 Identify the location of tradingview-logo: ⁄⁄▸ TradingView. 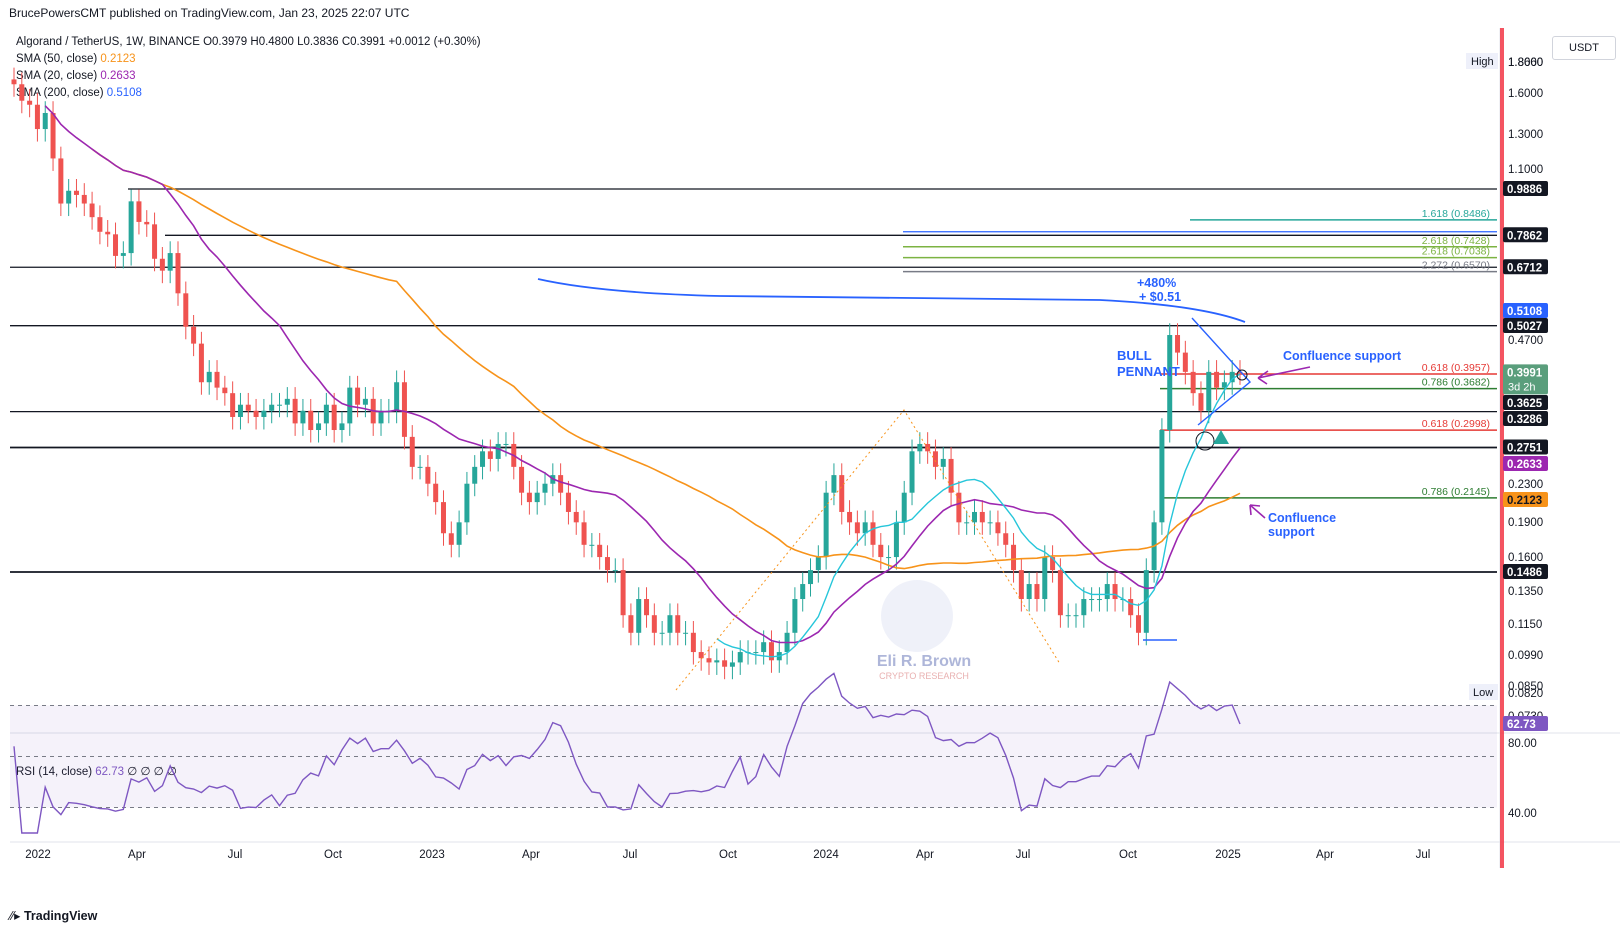
(53, 915).